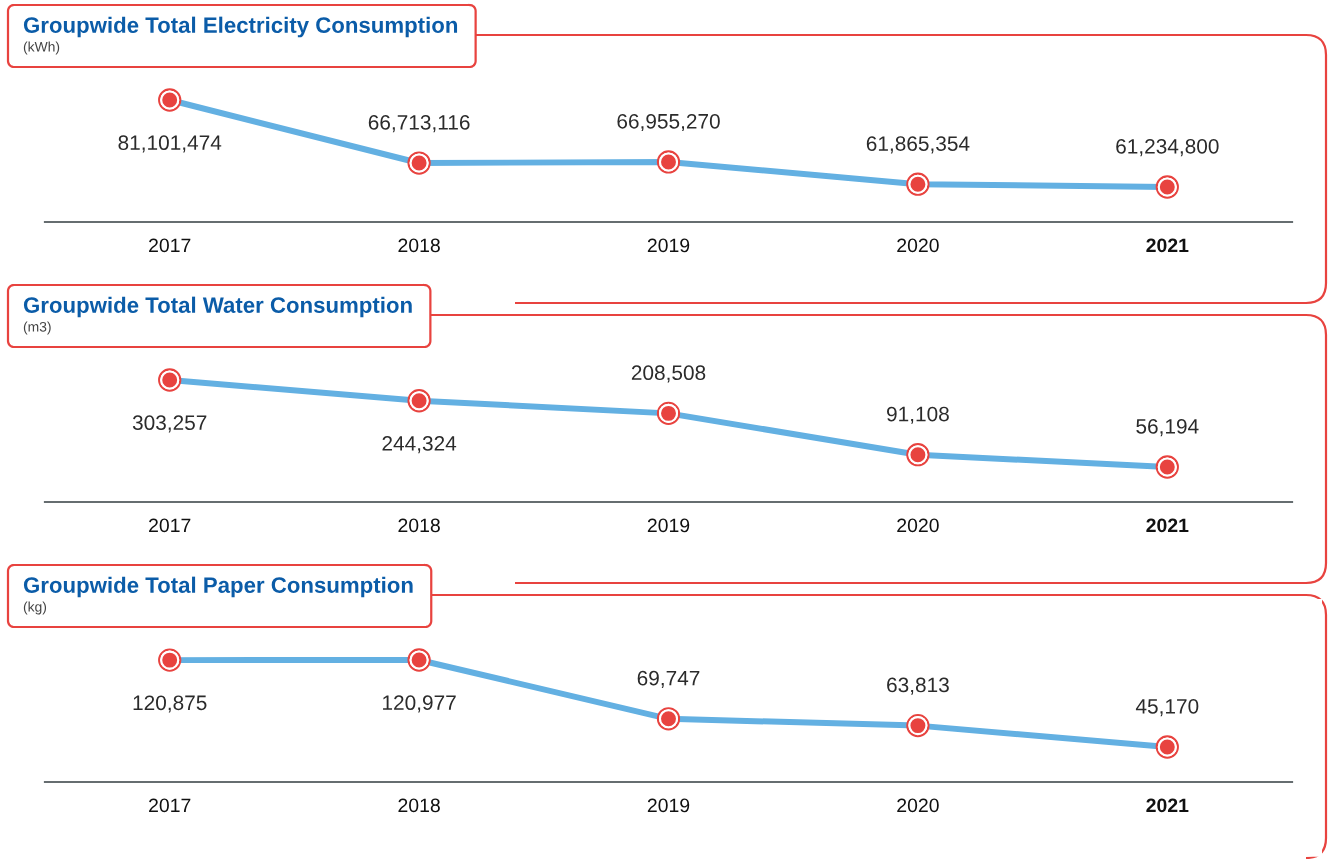  I want to click on data-label: 81,101,474, so click(170, 144).